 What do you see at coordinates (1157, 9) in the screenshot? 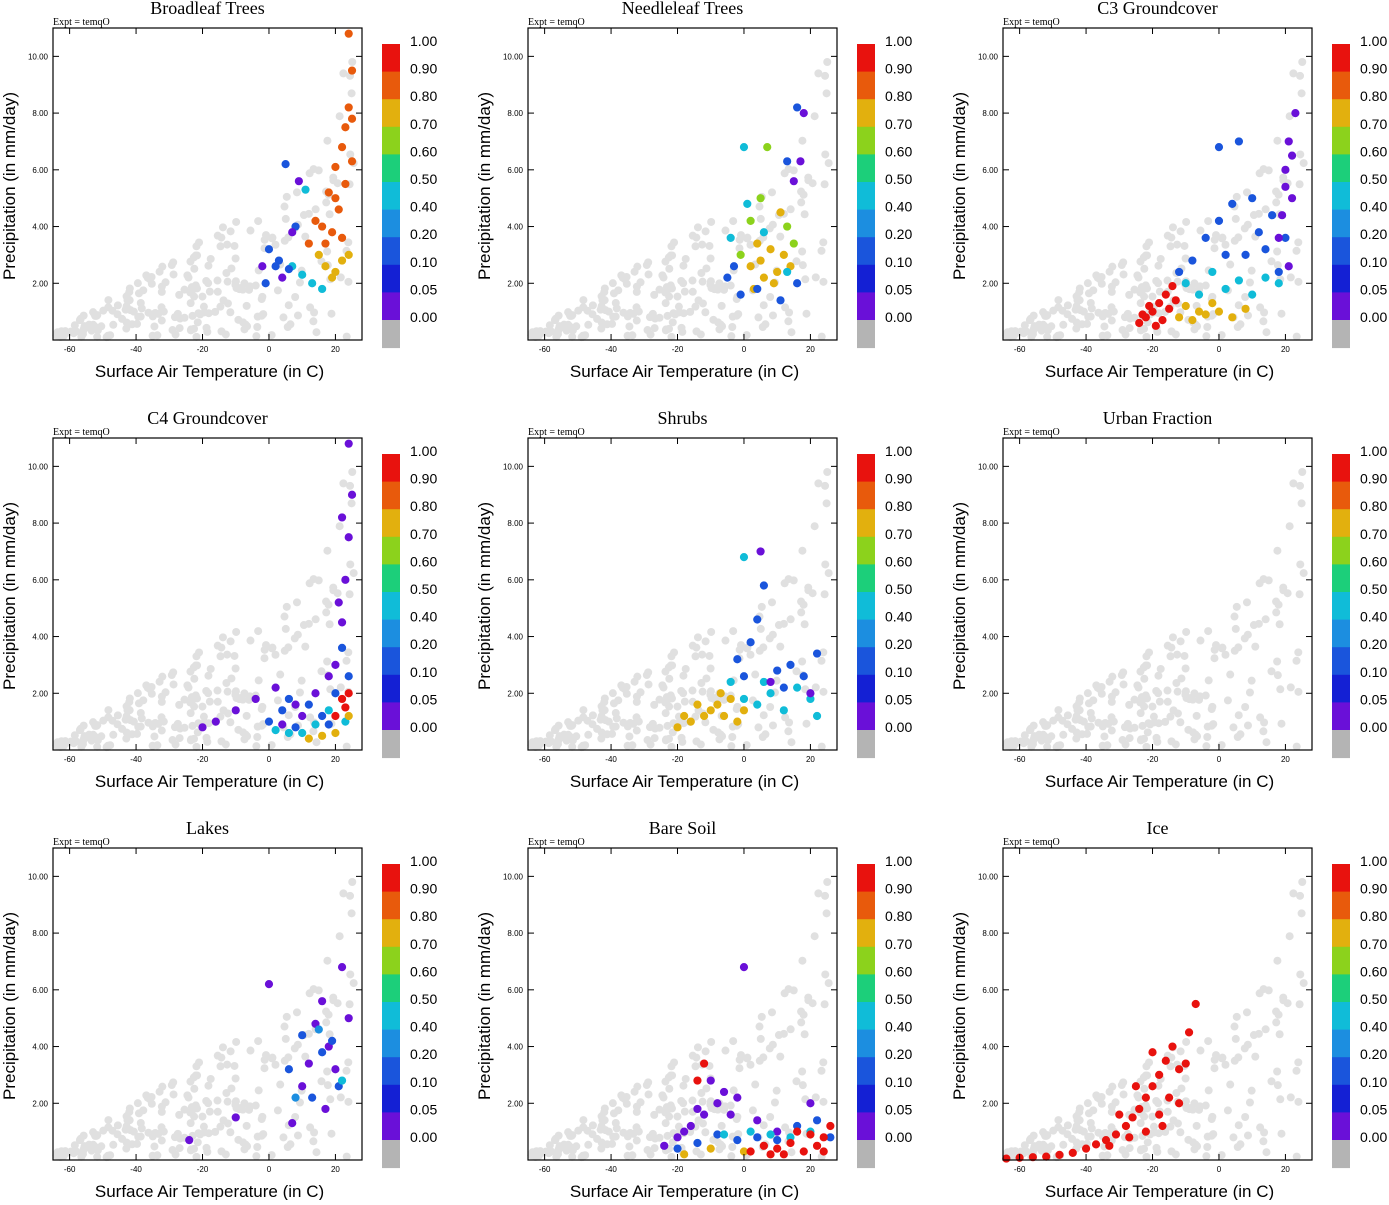
I see `panel-title: C3 Groundcover` at bounding box center [1157, 9].